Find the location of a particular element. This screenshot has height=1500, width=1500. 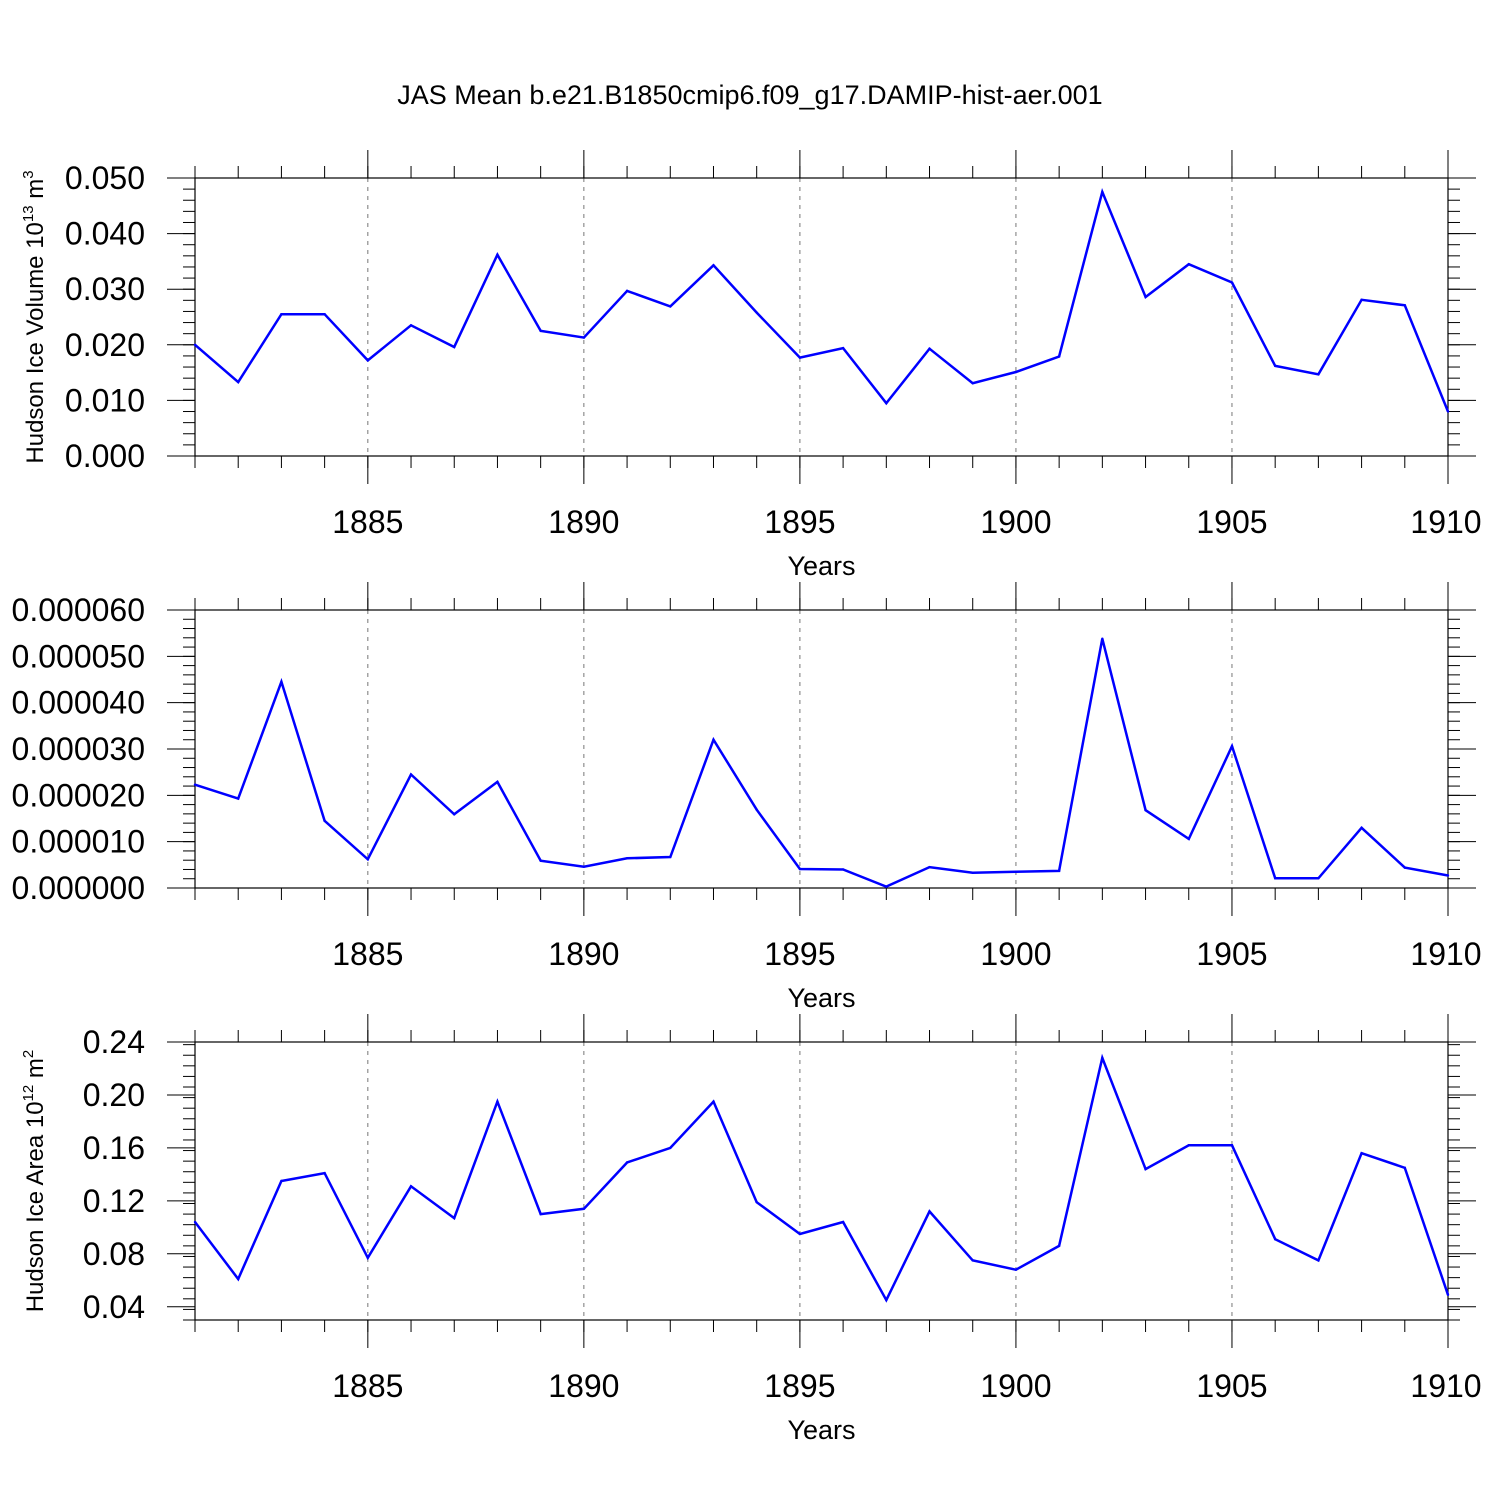

y-tick-label: 0.020 is located at coordinates (105, 345).